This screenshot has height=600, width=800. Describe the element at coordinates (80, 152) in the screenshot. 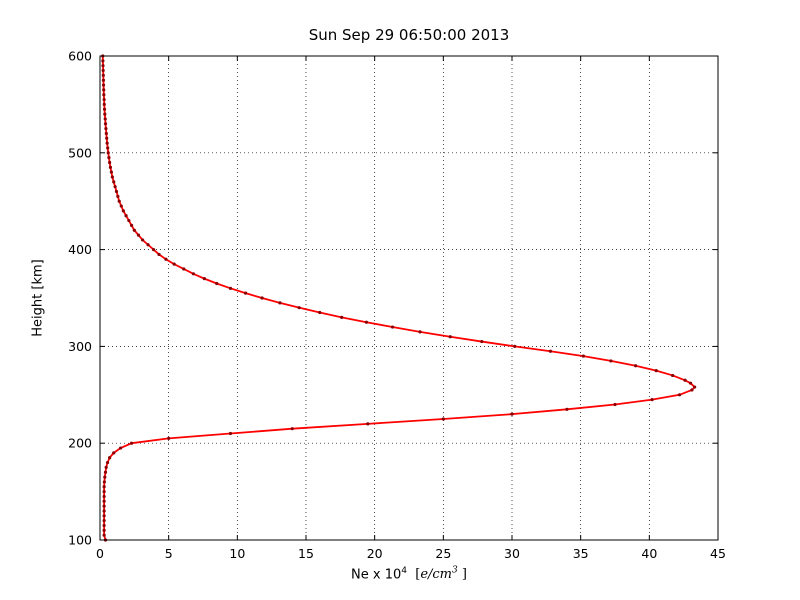

I see `y-tick-label: 500` at that location.